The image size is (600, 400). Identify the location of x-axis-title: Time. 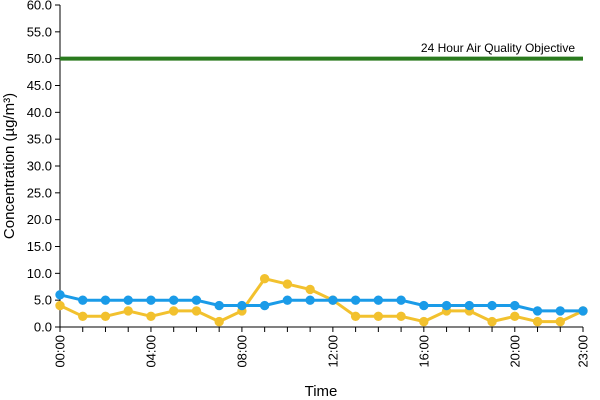
(321, 391).